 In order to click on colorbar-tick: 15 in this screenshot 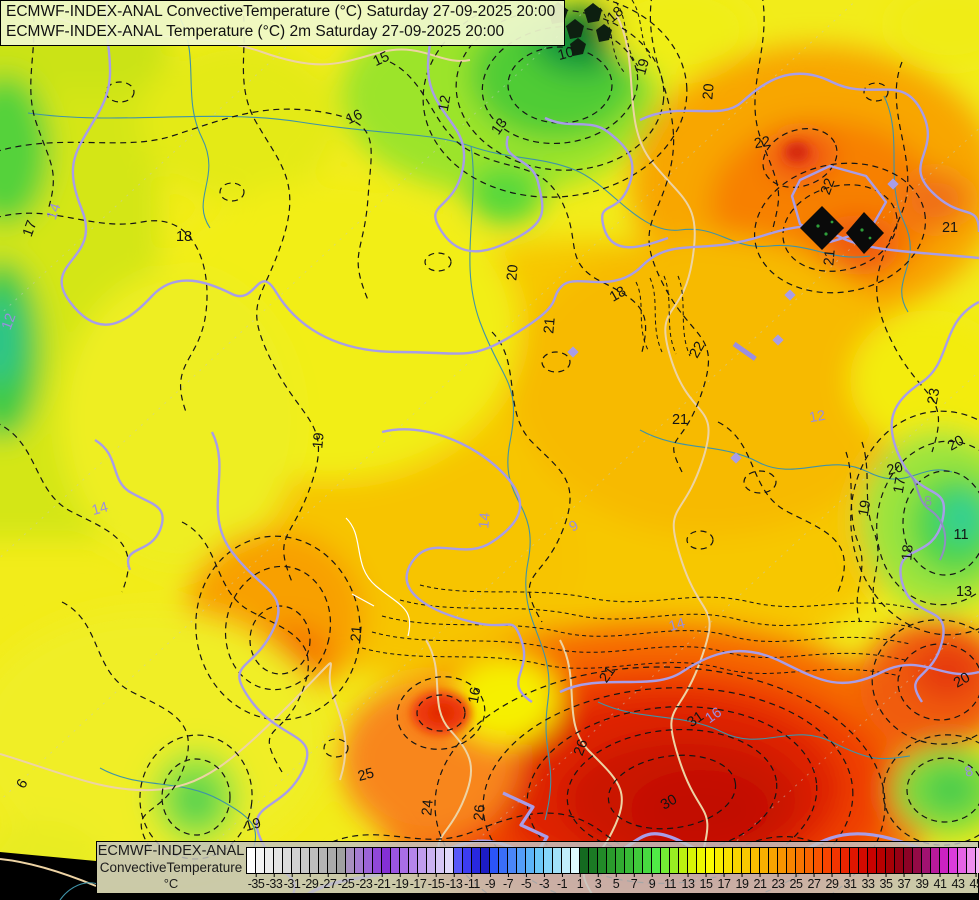, I will do `click(706, 882)`.